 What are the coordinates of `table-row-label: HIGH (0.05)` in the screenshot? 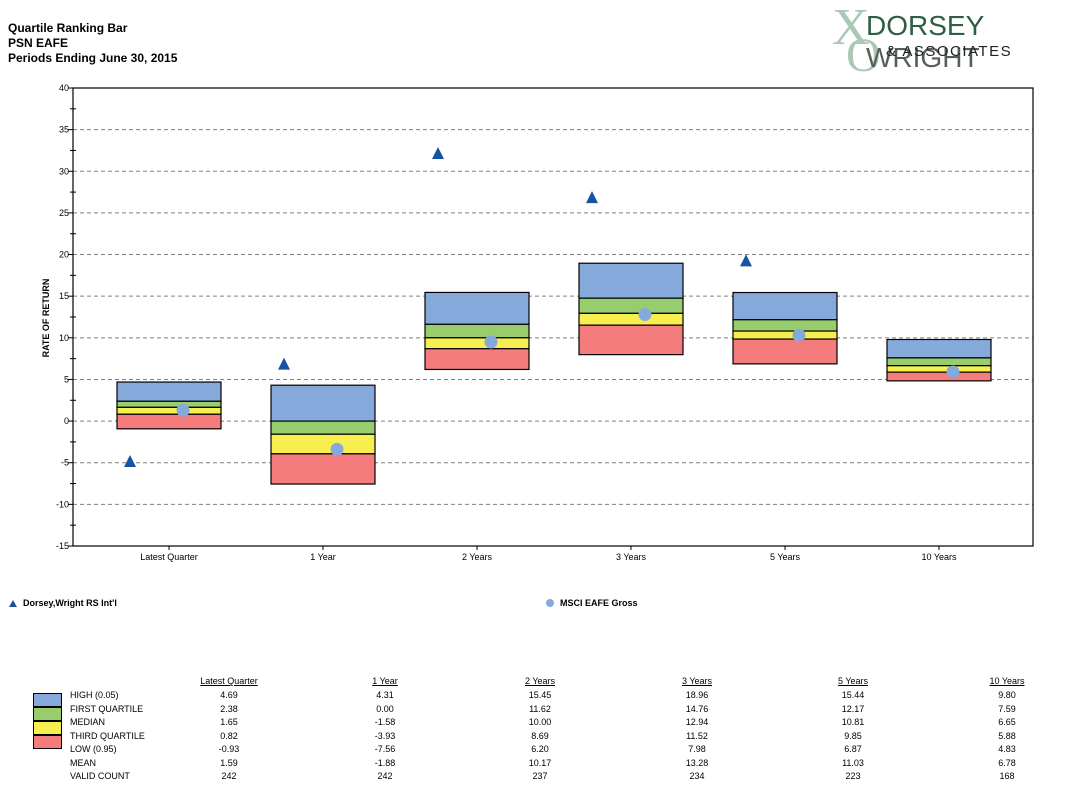 It's located at (94, 695).